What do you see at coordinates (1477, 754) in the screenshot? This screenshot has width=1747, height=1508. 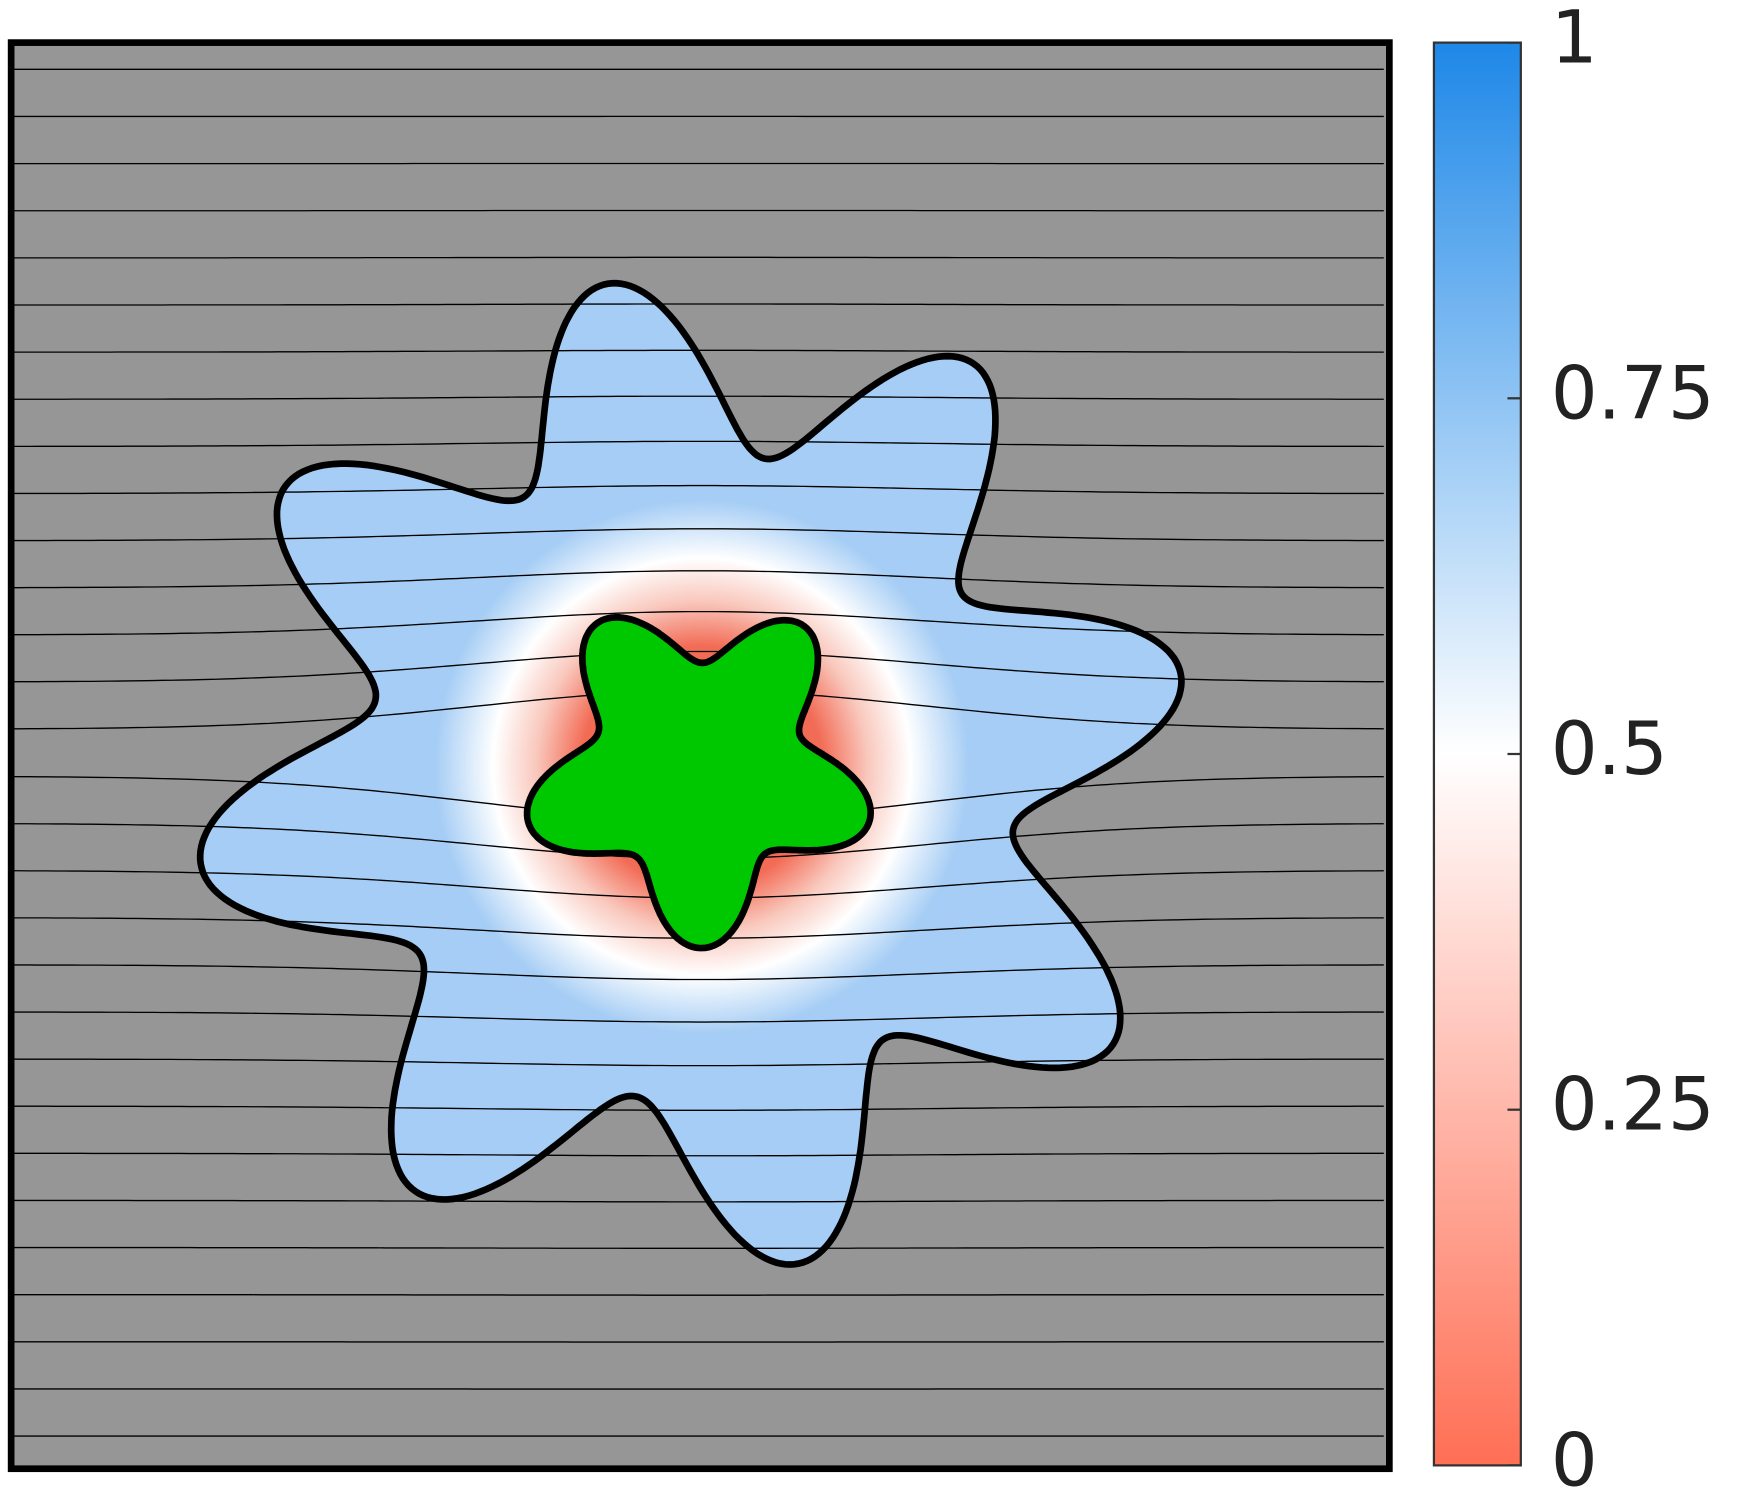 I see `colorbar-gradient` at bounding box center [1477, 754].